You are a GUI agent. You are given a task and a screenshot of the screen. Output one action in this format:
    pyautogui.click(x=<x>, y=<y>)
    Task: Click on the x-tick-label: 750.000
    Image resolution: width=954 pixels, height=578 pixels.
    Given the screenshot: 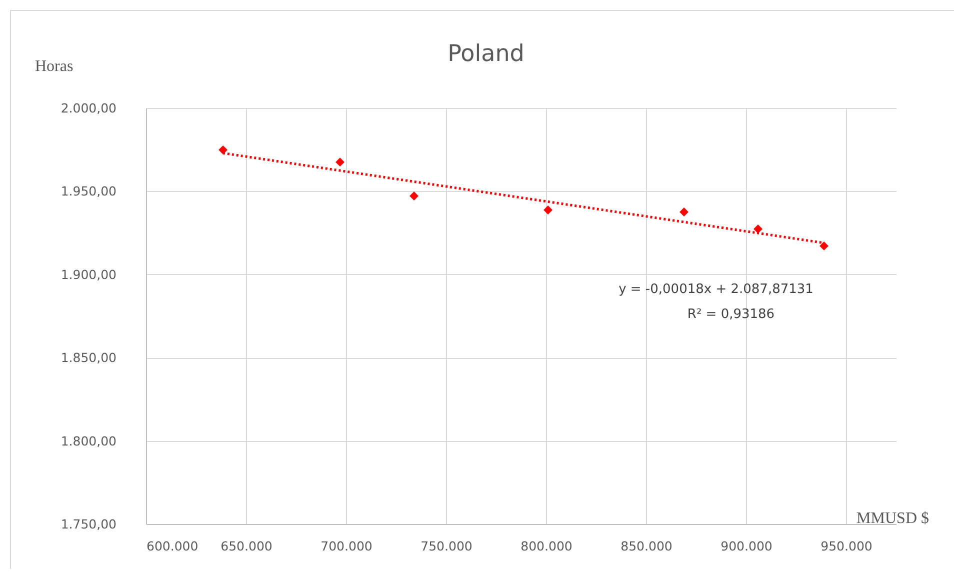 What is the action you would take?
    pyautogui.click(x=446, y=546)
    